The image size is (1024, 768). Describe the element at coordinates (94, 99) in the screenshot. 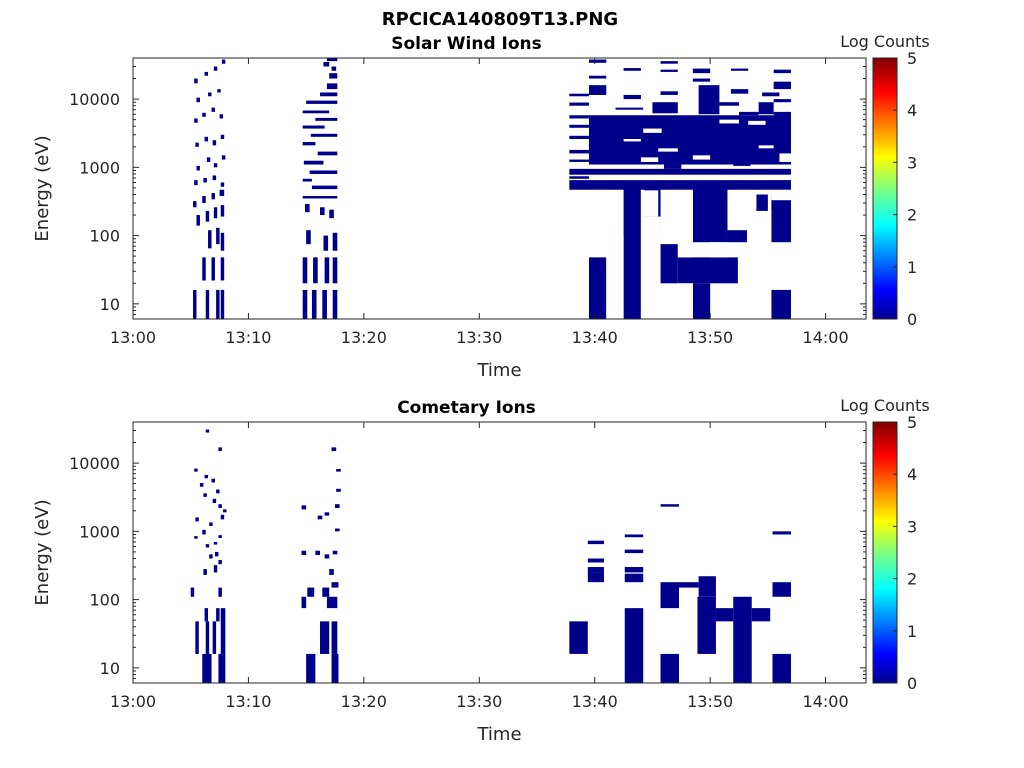

I see `y-tick-label: 10000` at that location.